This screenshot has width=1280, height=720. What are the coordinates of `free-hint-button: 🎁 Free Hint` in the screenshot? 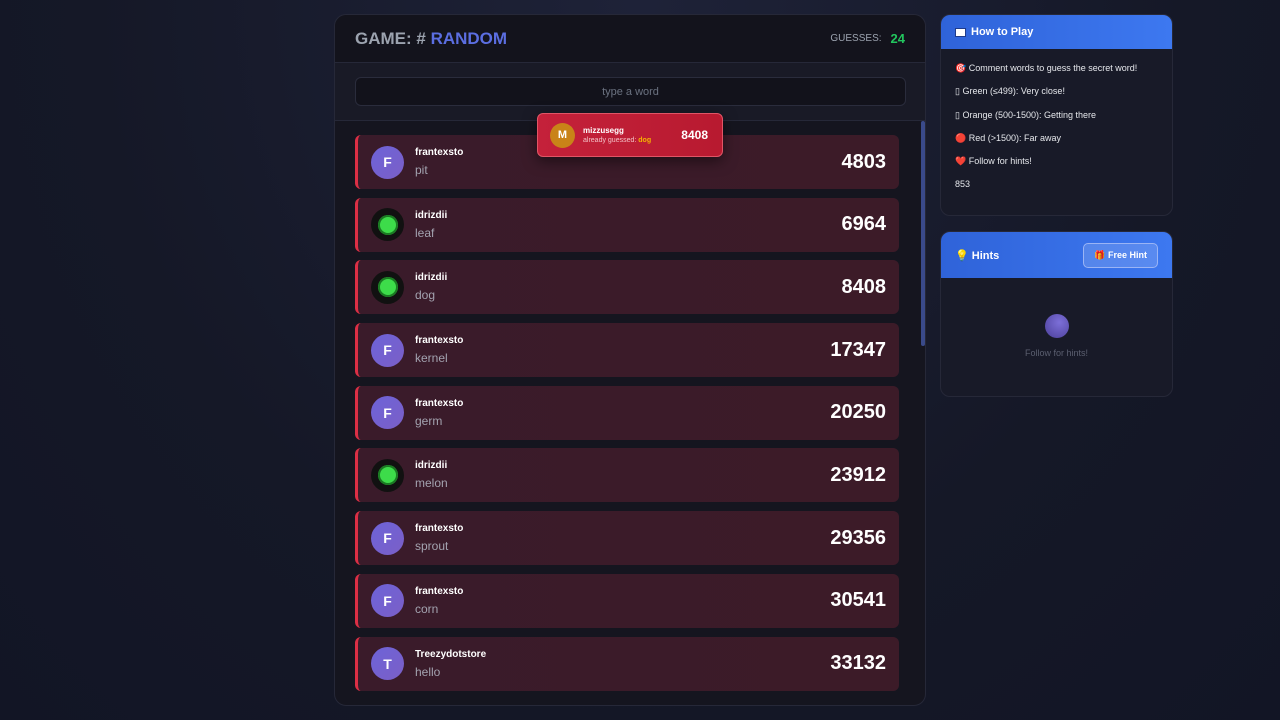 It's located at (1120, 255).